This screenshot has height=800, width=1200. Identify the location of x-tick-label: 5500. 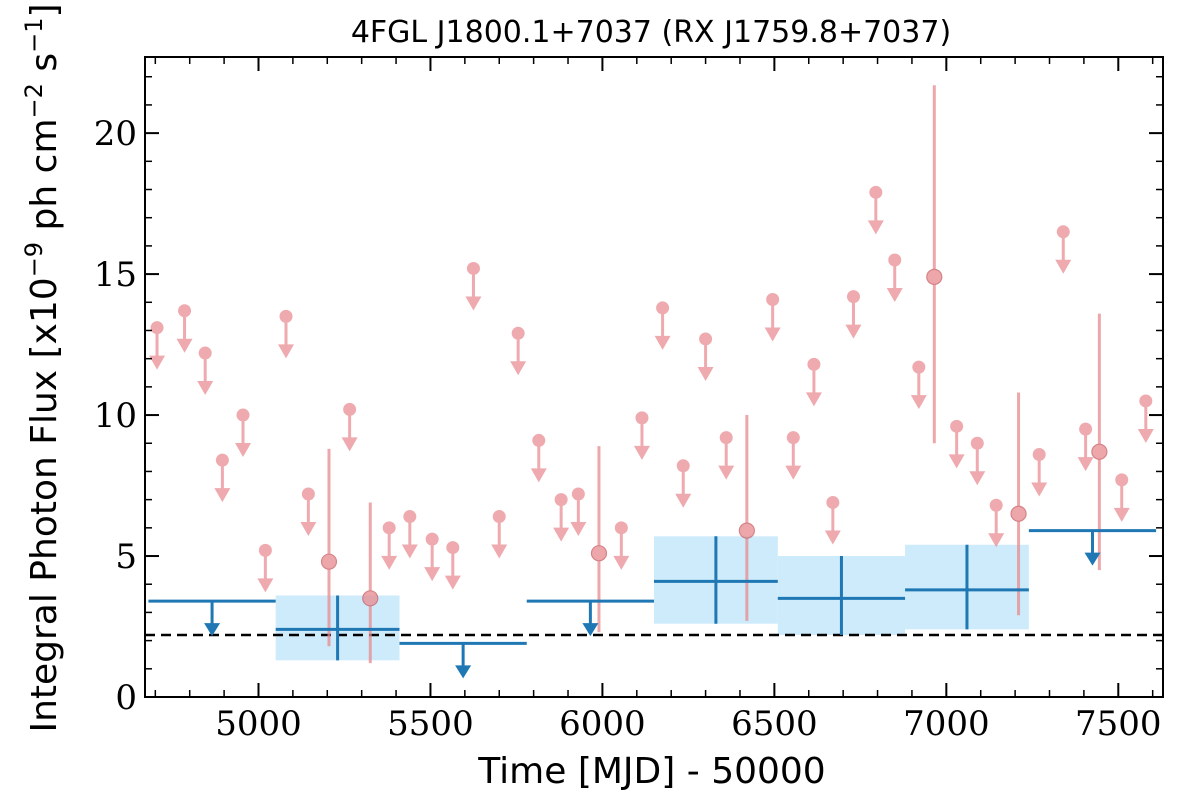
(430, 724).